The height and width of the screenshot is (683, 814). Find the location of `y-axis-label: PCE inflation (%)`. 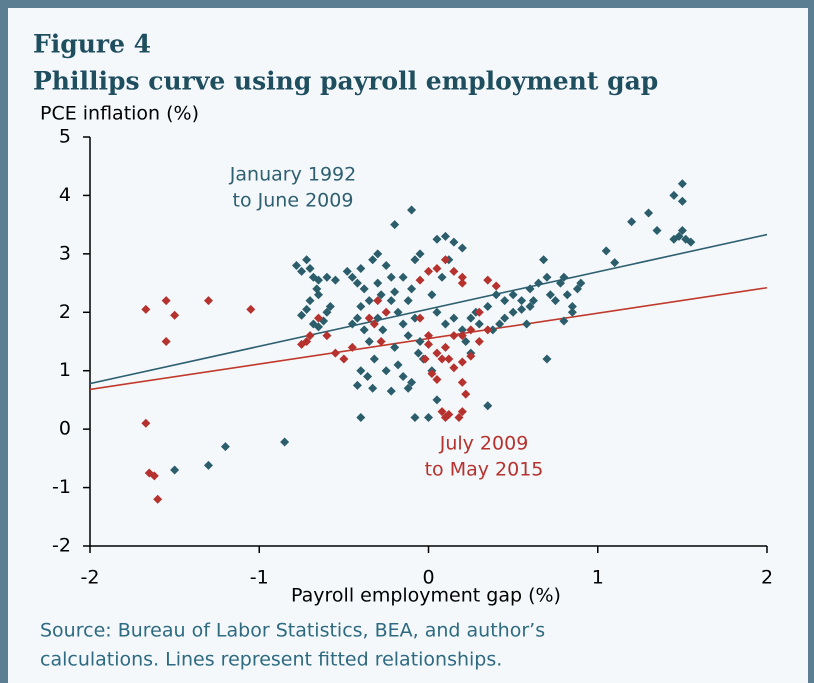

y-axis-label: PCE inflation (%) is located at coordinates (119, 114).